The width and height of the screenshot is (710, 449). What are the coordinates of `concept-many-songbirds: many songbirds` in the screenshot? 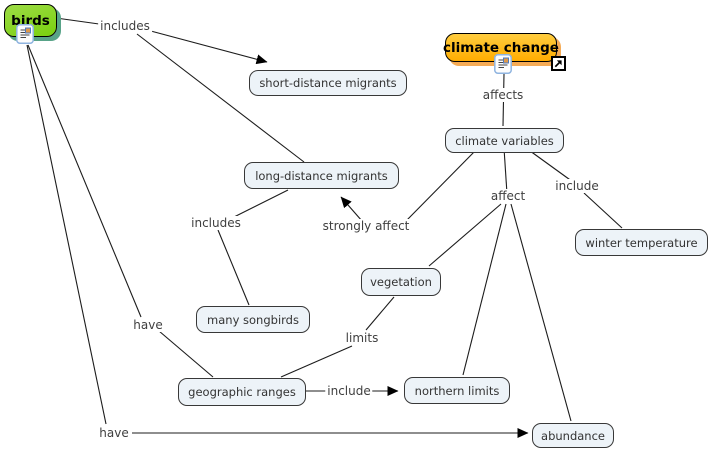 It's located at (253, 319).